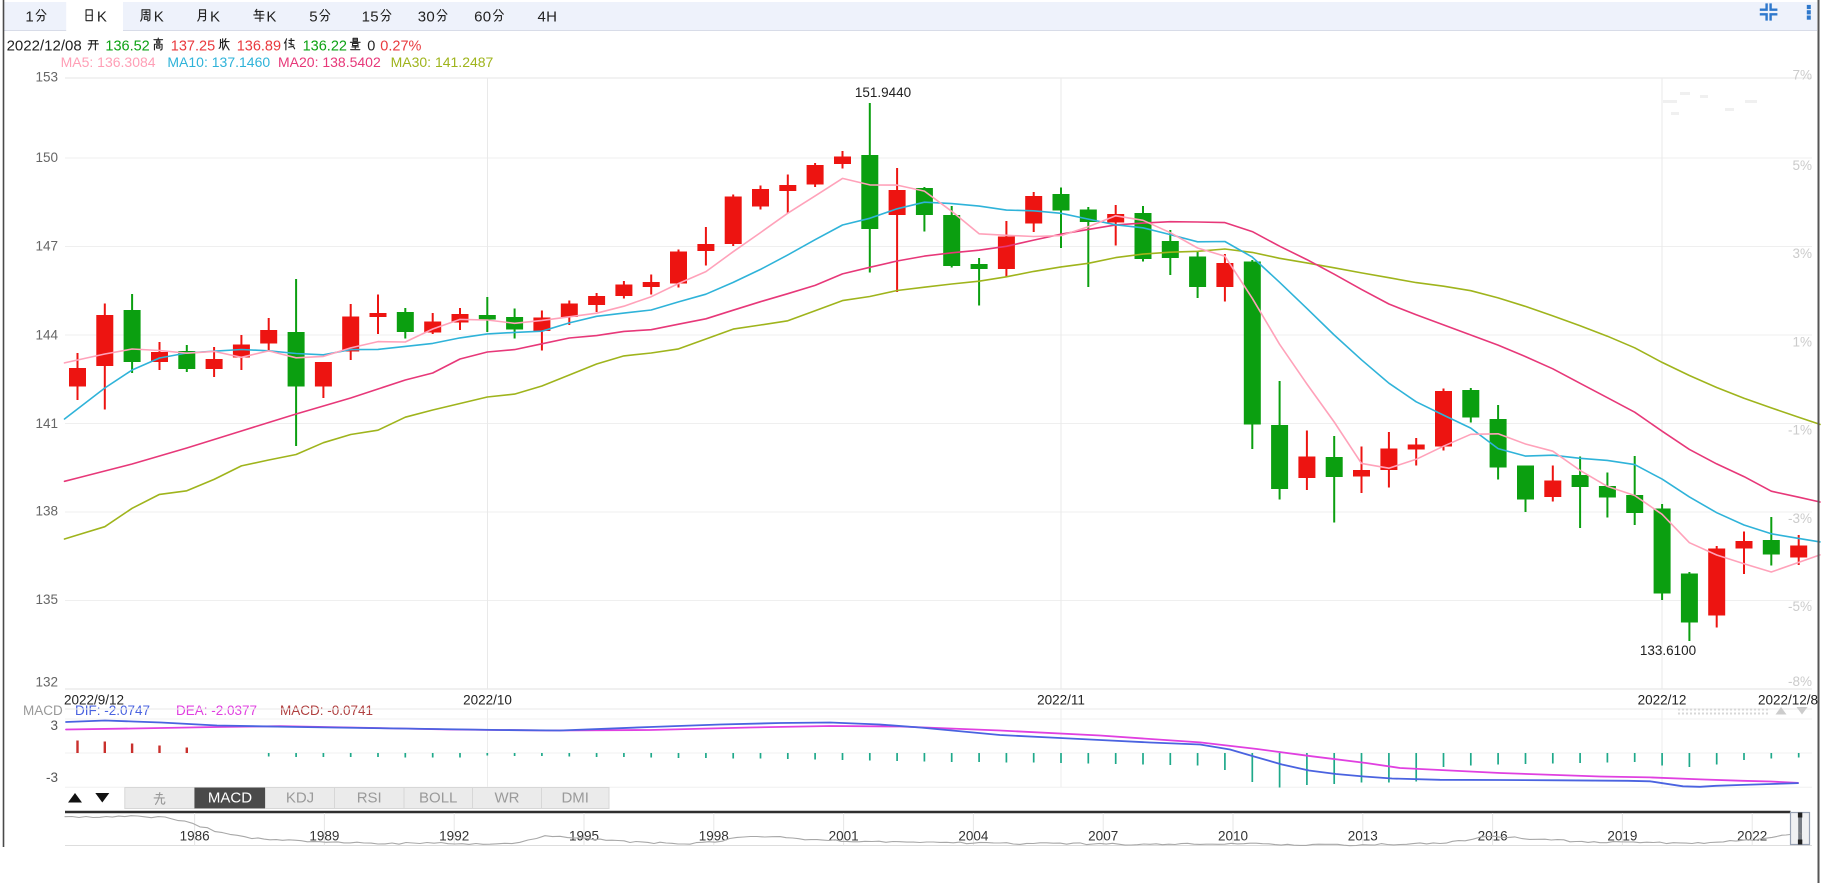 The image size is (1821, 883). What do you see at coordinates (1802, 253) in the screenshot?
I see `svg-text: 3%` at bounding box center [1802, 253].